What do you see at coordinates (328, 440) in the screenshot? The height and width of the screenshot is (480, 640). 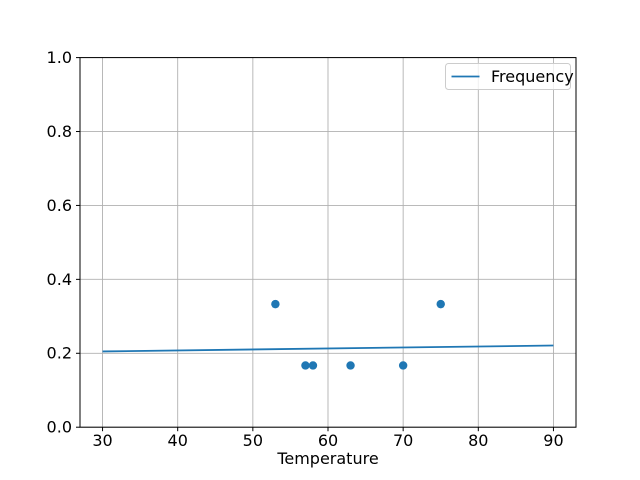 I see `x-tick-label: 60` at bounding box center [328, 440].